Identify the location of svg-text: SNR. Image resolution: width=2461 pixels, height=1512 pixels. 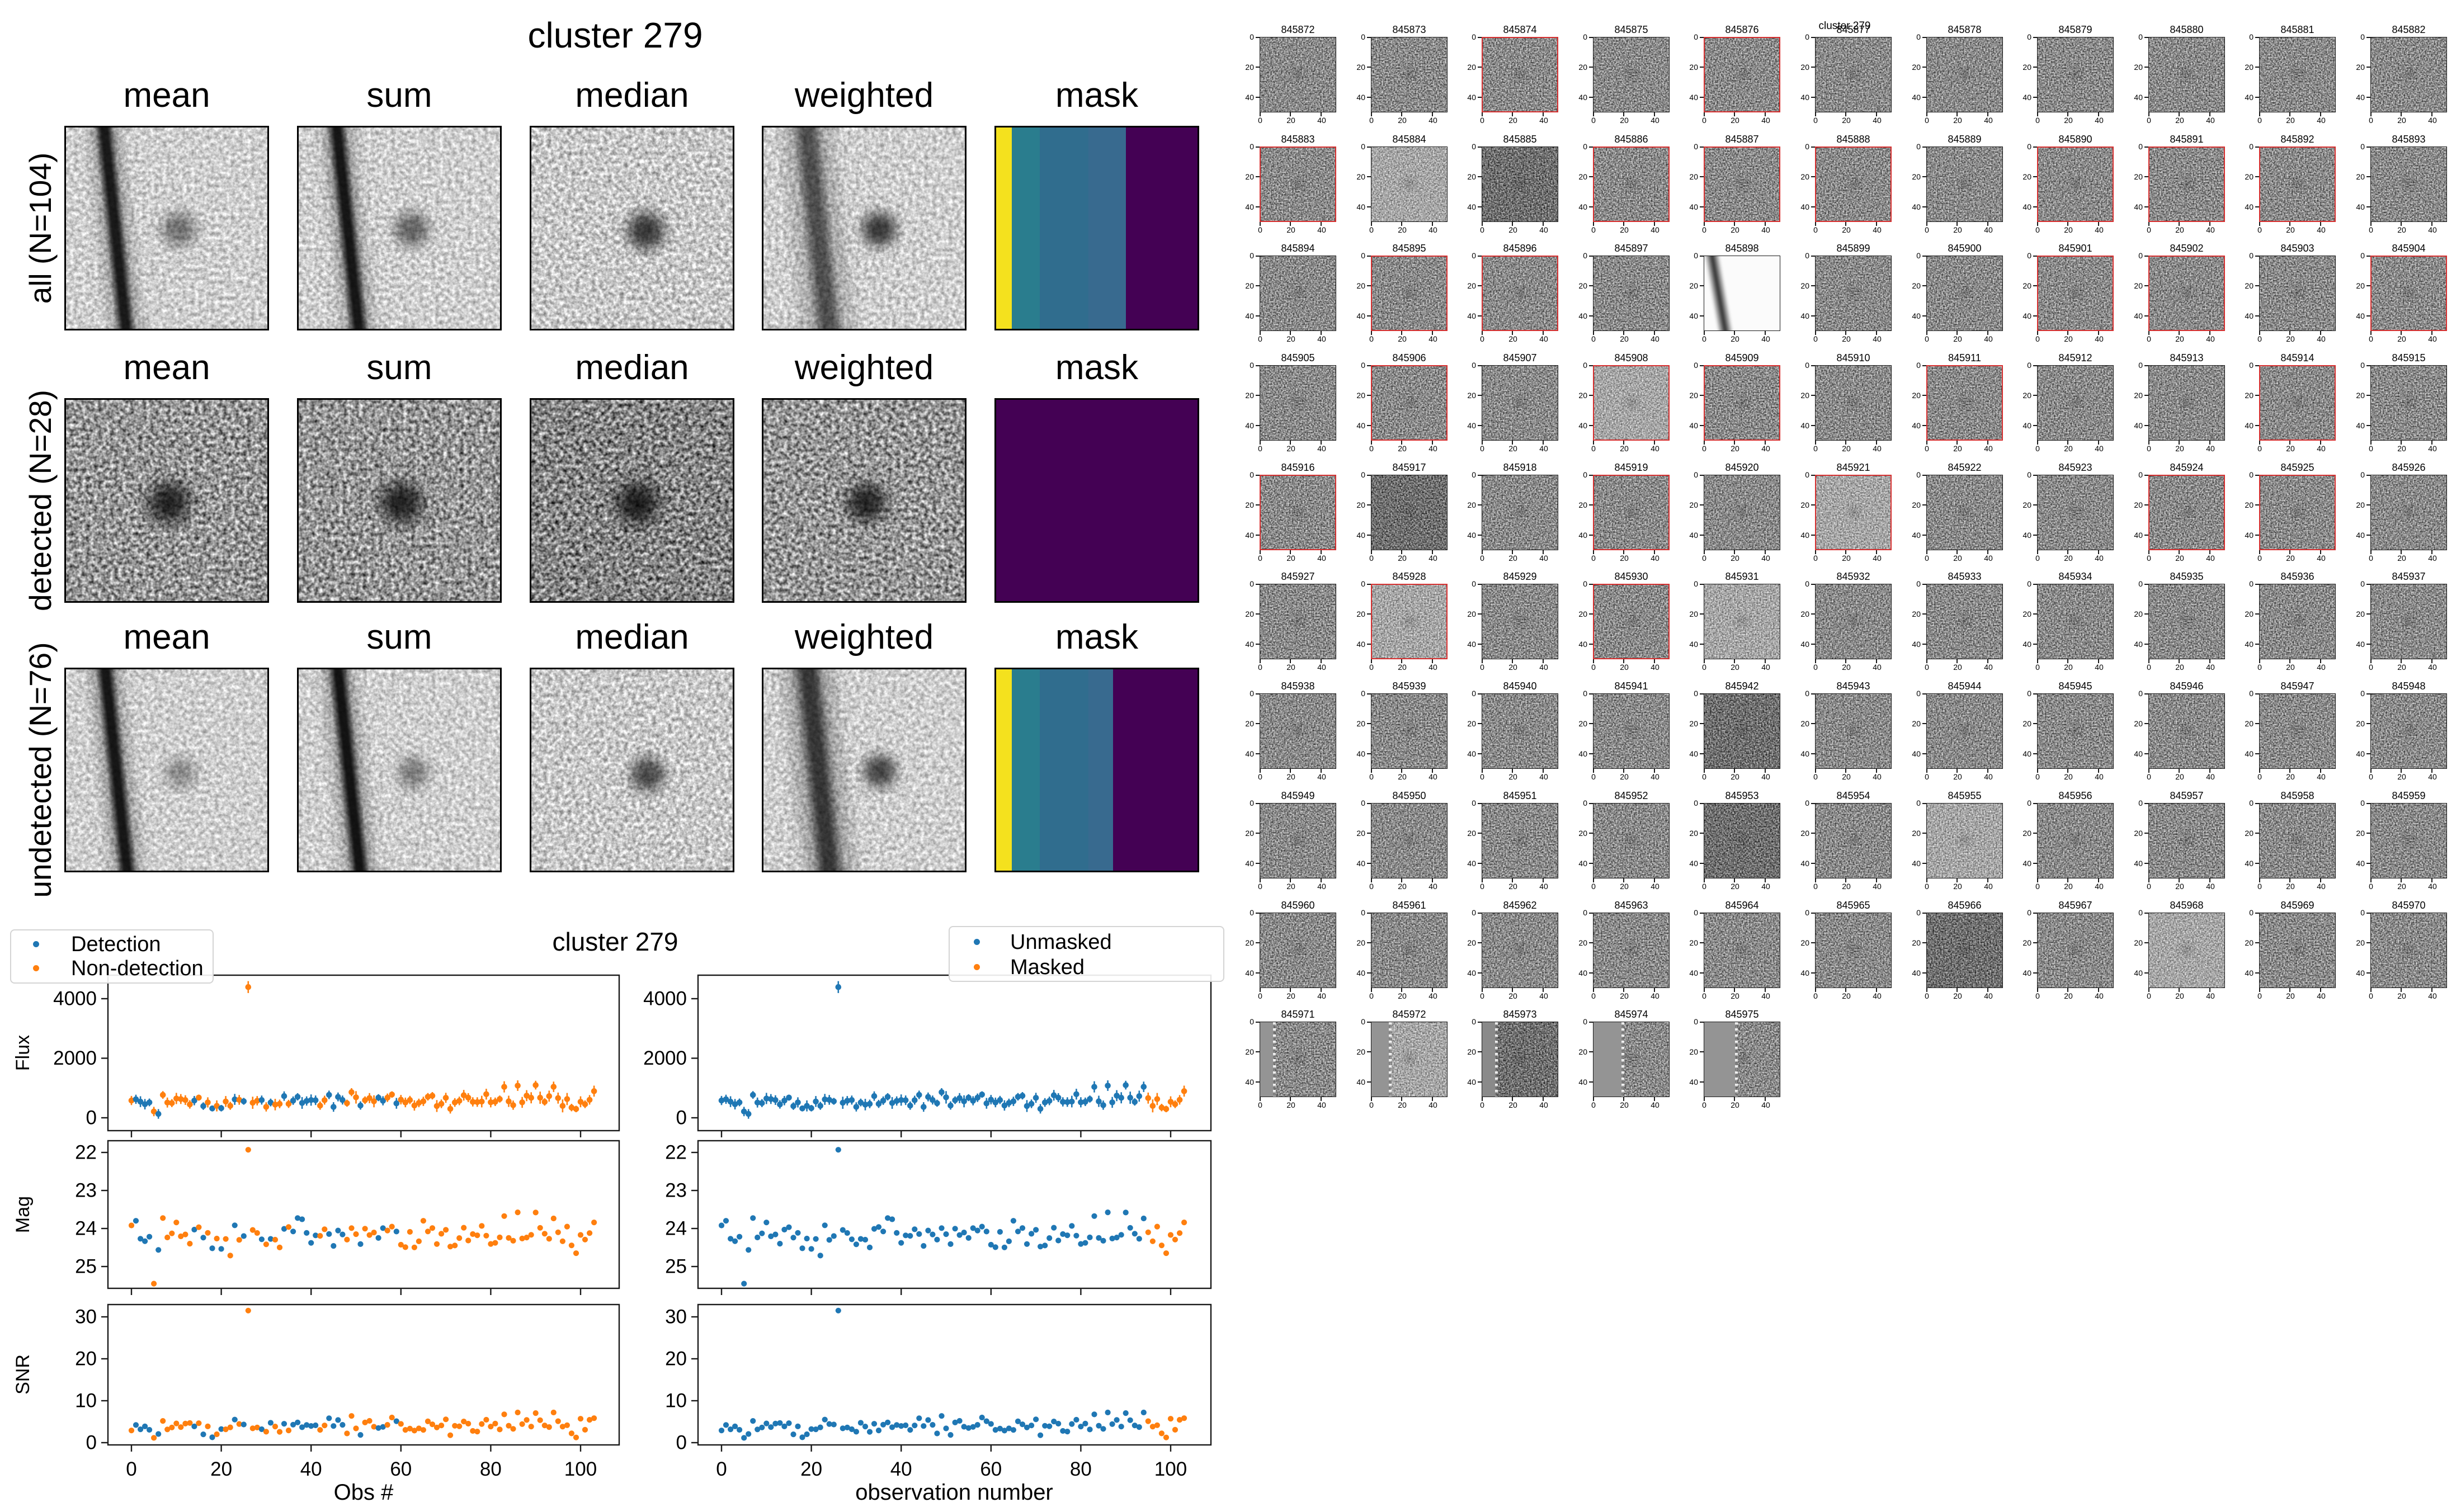
(23, 1374).